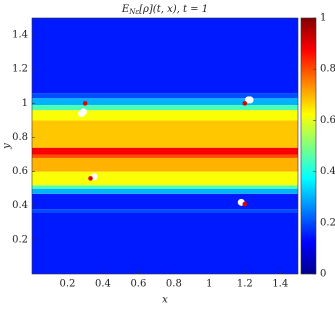 This screenshot has width=335, height=312. Describe the element at coordinates (165, 300) in the screenshot. I see `x-axis-label: x` at that location.